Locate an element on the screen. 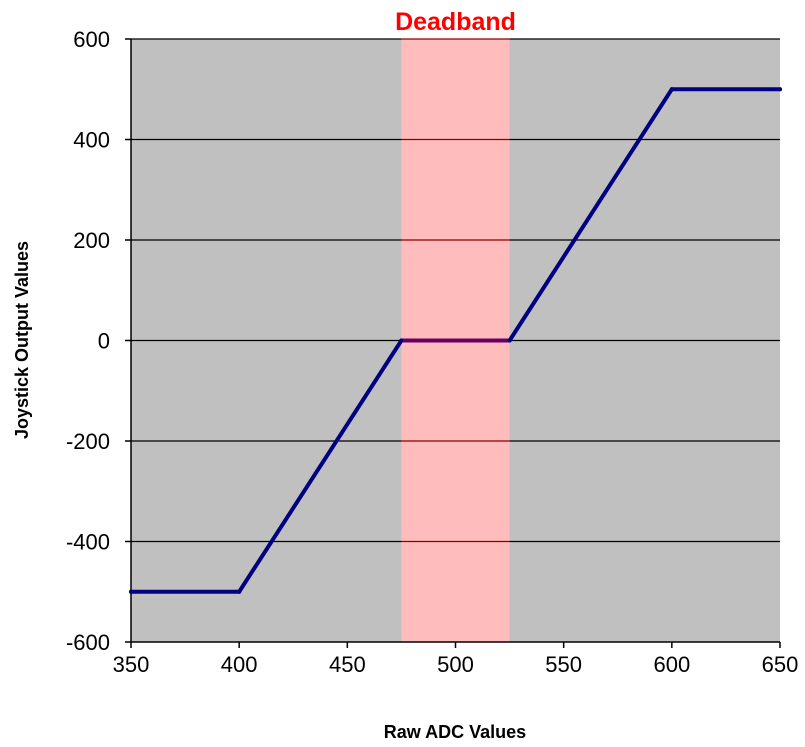 Image resolution: width=805 pixels, height=747 pixels. x-tick-label: 600 is located at coordinates (671, 664).